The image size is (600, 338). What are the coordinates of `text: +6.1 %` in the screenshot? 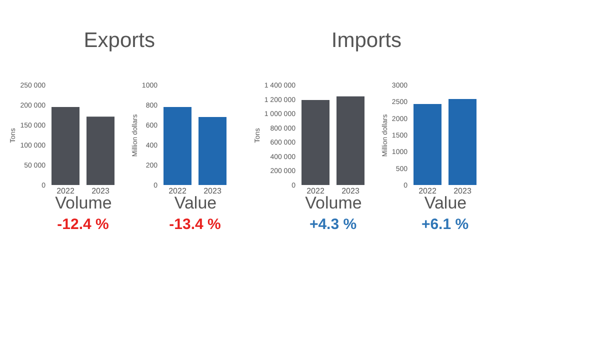 It's located at (445, 224).